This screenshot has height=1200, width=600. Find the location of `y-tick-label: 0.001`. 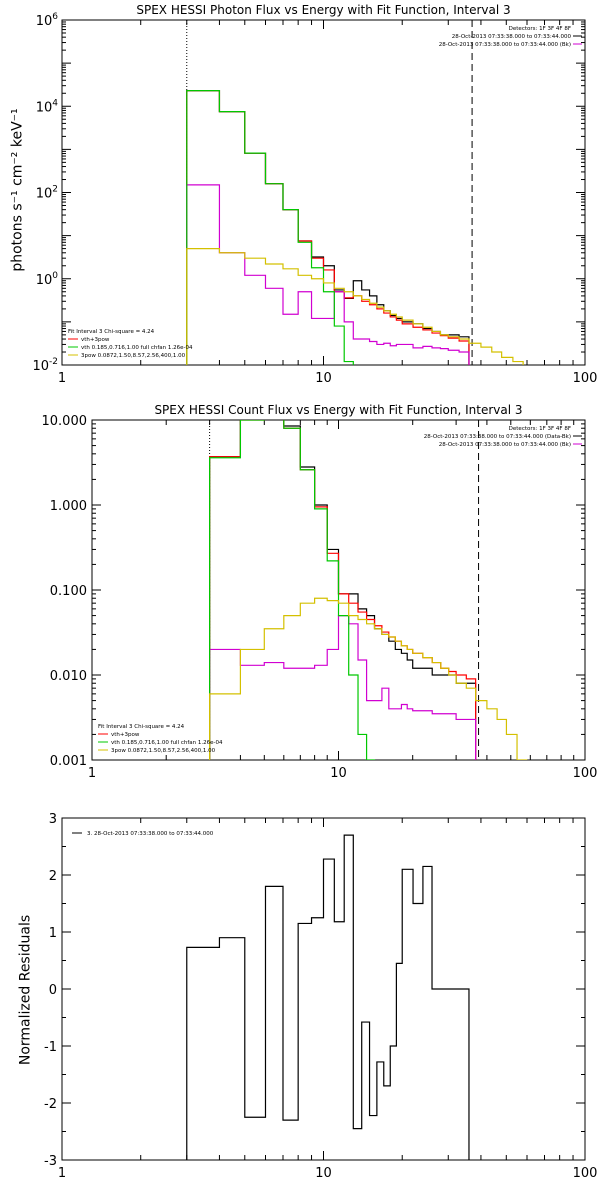

y-tick-label: 0.001 is located at coordinates (68, 761).